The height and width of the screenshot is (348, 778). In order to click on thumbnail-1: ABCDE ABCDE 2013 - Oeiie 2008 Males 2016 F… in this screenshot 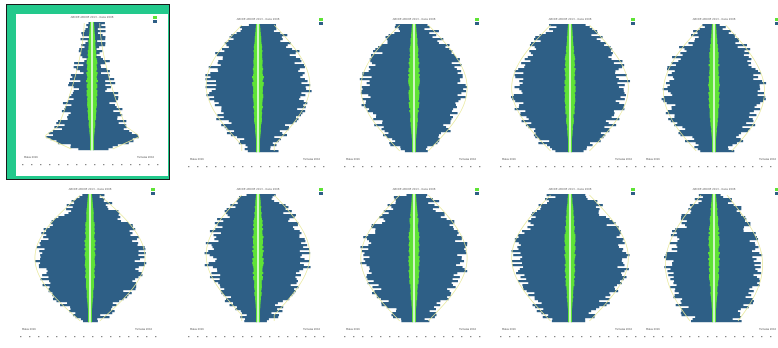, I will do `click(88, 92)`.